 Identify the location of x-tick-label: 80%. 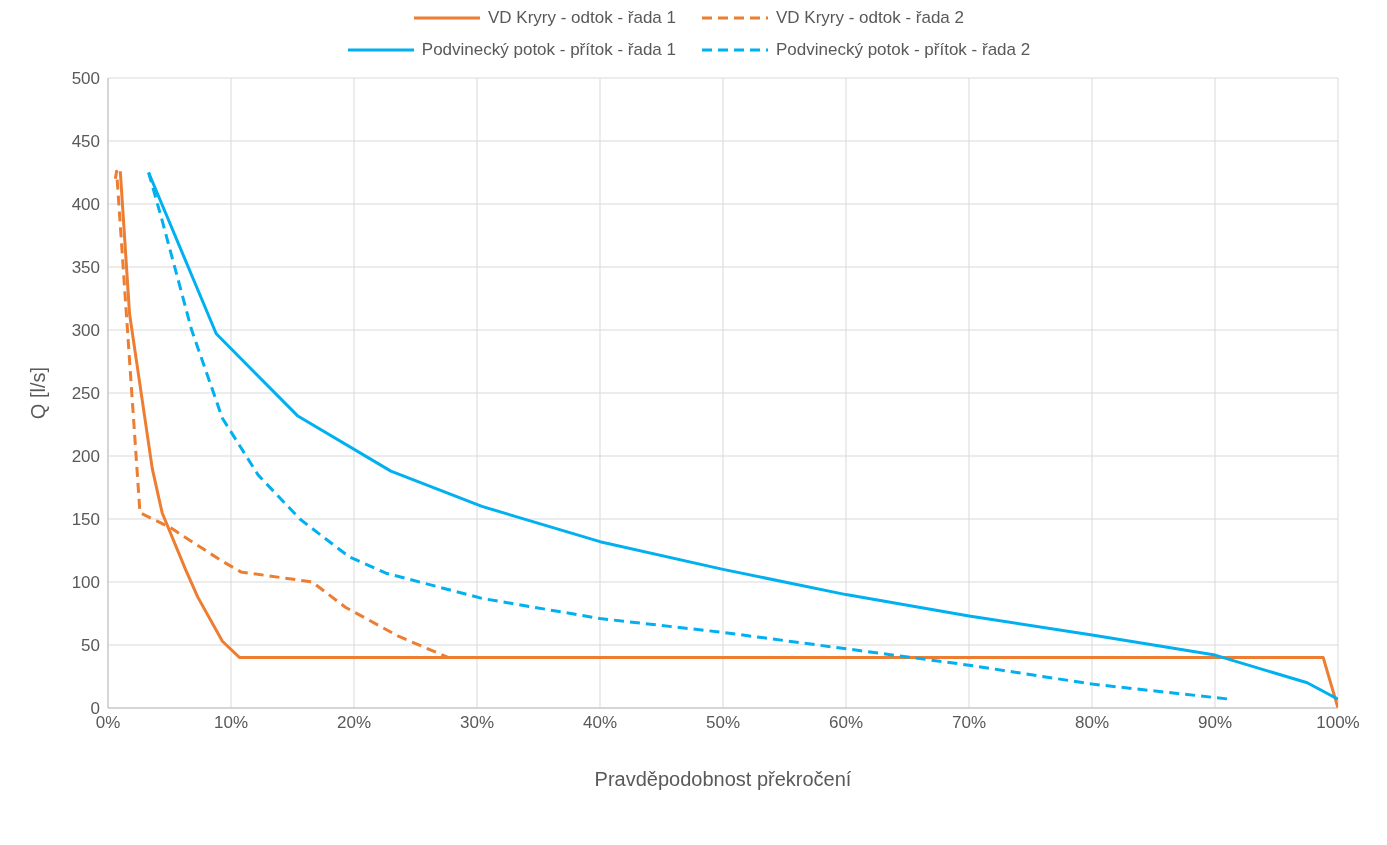
(1092, 723).